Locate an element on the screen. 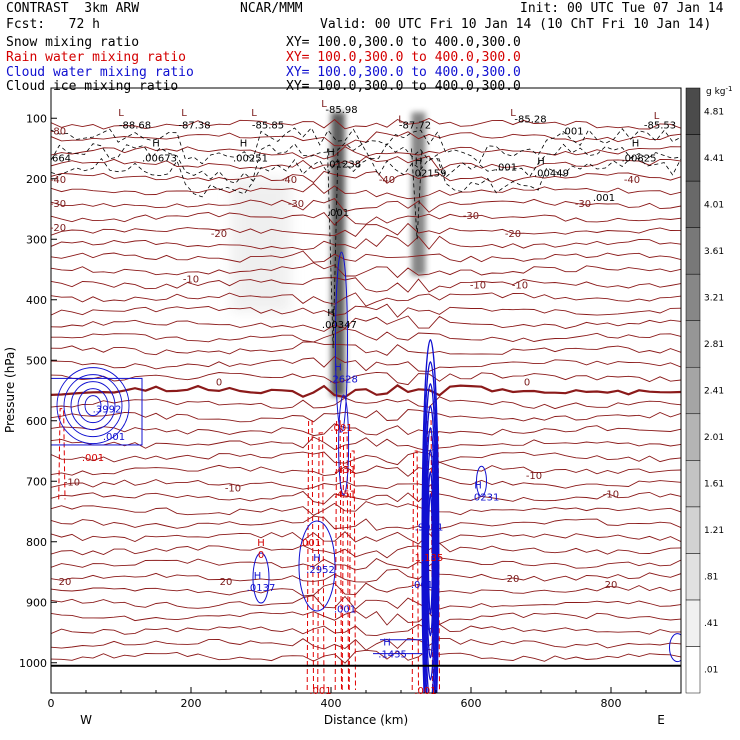 Image resolution: width=740 pixels, height=740 pixels. field-rain-xy: XY= 100.0,300.0 to 400.0,300.0 is located at coordinates (403, 57).